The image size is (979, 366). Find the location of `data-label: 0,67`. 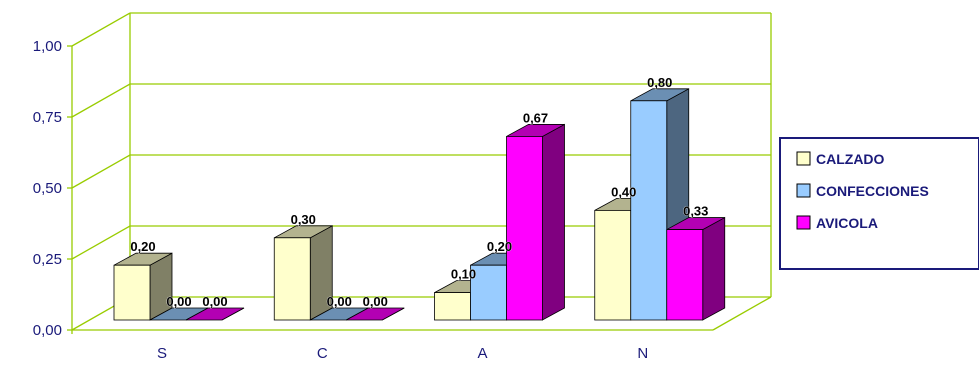

data-label: 0,67 is located at coordinates (535, 117).